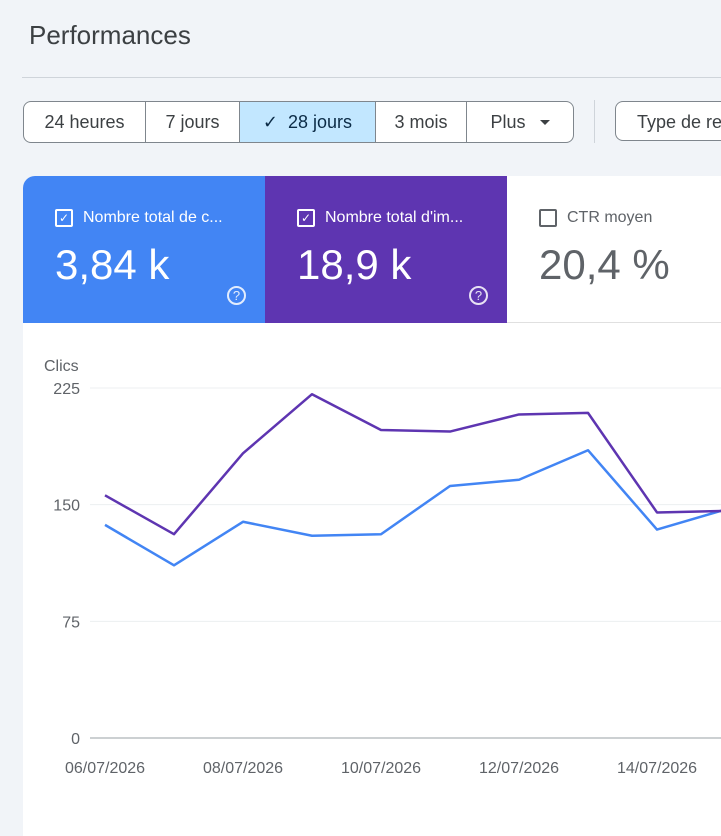 The image size is (721, 836). I want to click on range-7-days-button: 7 jours, so click(193, 122).